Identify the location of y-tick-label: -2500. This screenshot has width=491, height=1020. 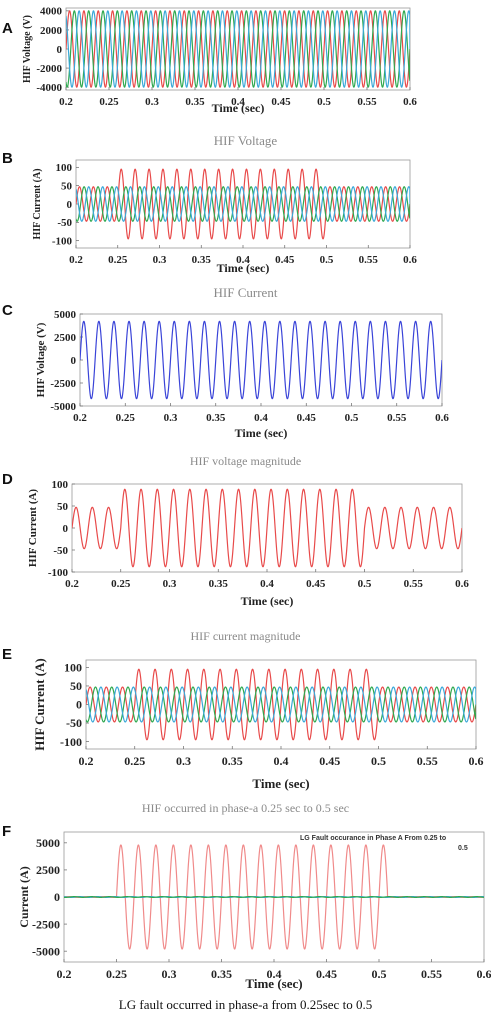
(63, 384).